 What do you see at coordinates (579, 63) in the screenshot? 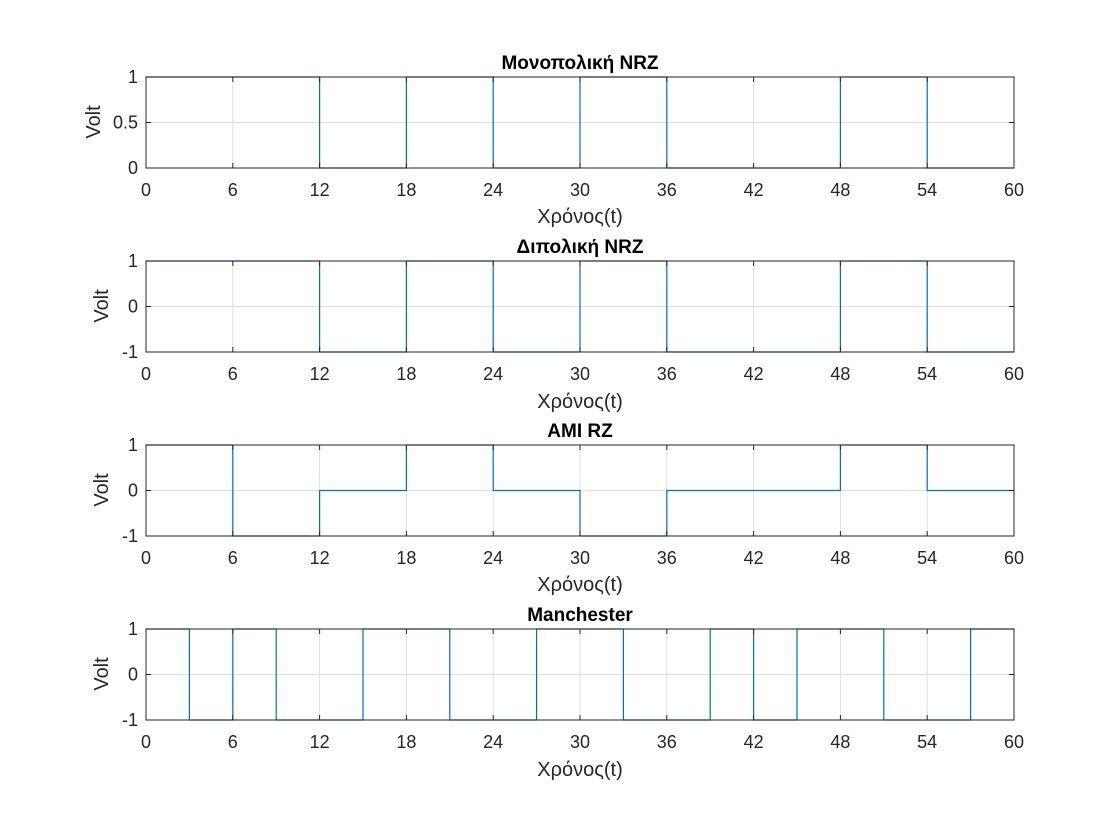
I see `subplot-title: Μονοπολική NRZ` at bounding box center [579, 63].